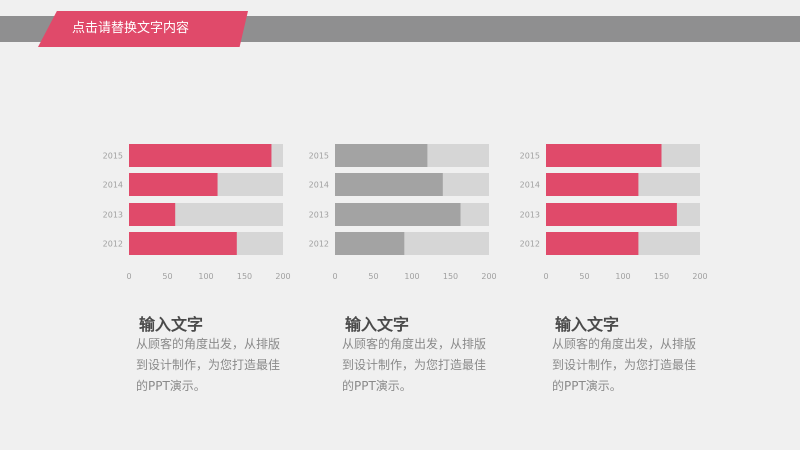 Image resolution: width=800 pixels, height=450 pixels. What do you see at coordinates (167, 276) in the screenshot?
I see `chart1-x-tick-label: 50` at bounding box center [167, 276].